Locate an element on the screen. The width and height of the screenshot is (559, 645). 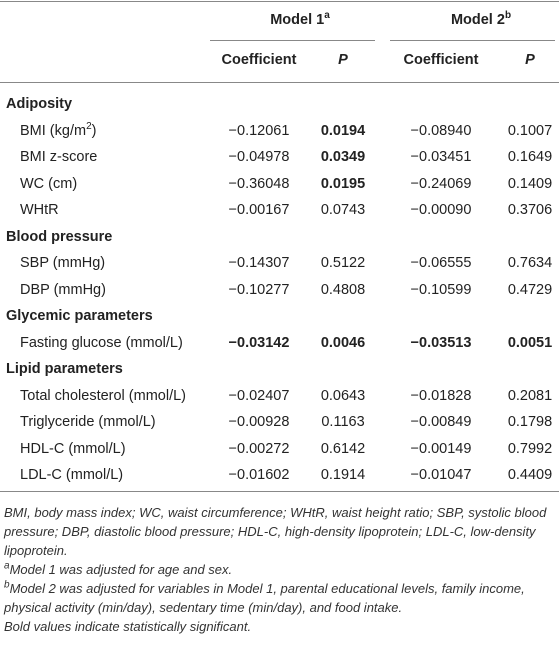
row-label: BMI z-score is located at coordinates (58, 157).